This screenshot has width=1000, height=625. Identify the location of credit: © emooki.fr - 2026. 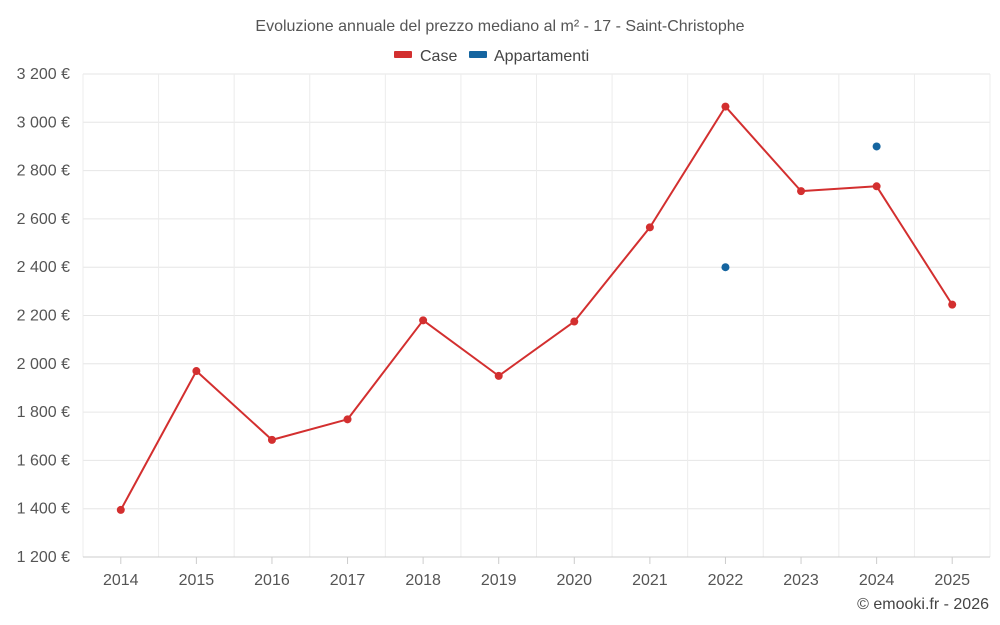
(923, 604).